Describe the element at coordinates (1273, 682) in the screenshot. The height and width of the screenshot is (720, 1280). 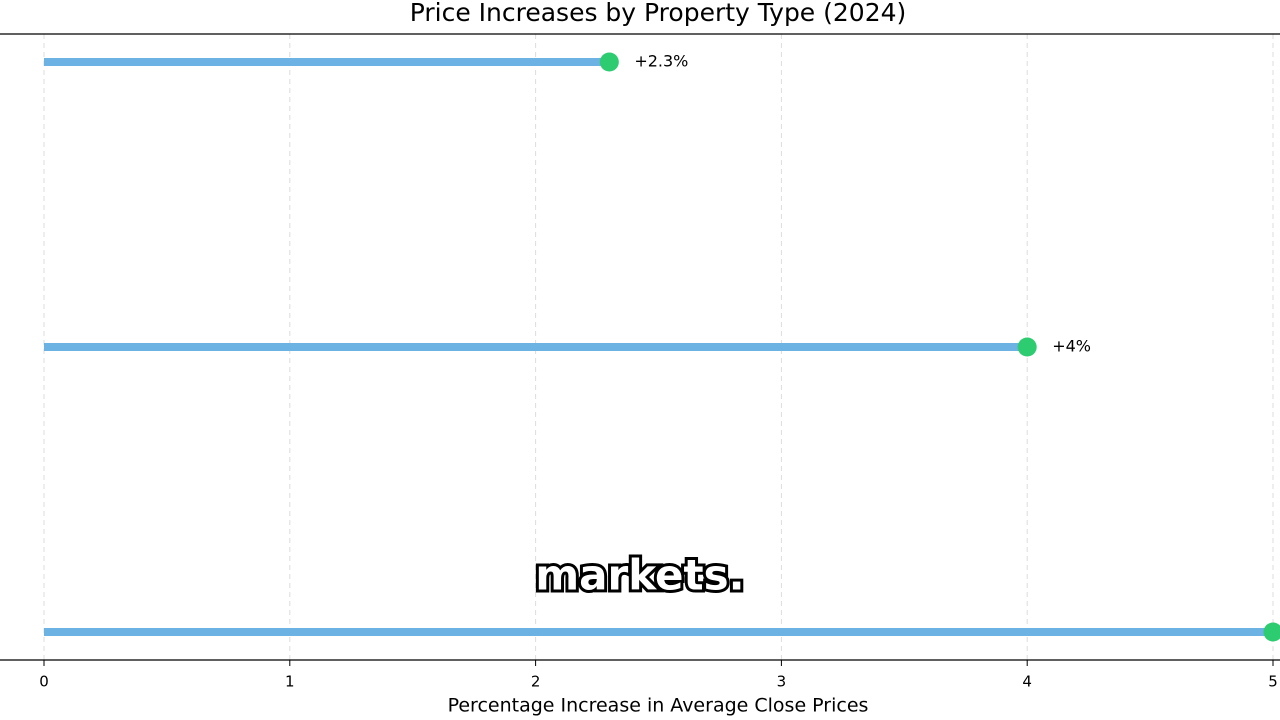
I see `x-tick-label: 5` at that location.